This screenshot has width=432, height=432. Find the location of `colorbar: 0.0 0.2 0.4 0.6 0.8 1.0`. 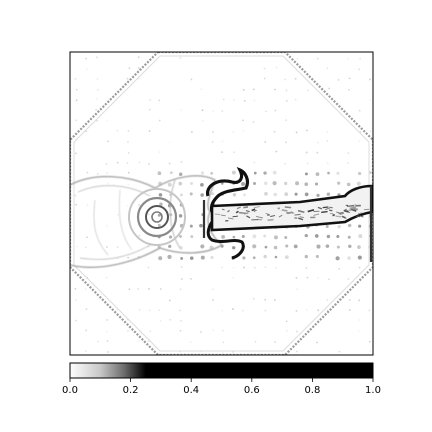

colorbar: 0.0 0.2 0.4 0.6 0.8 1.0 is located at coordinates (221, 379).